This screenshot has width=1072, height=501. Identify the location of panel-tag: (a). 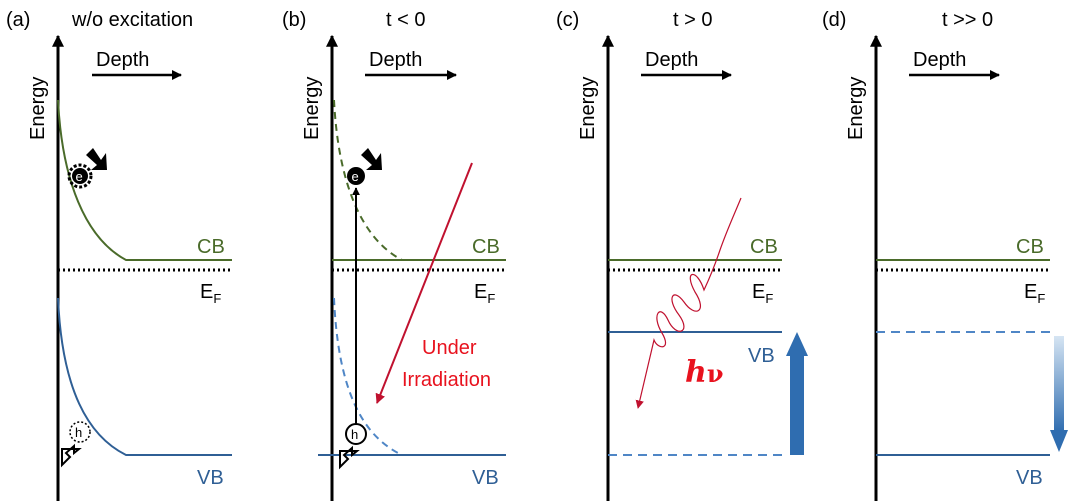
(18, 20).